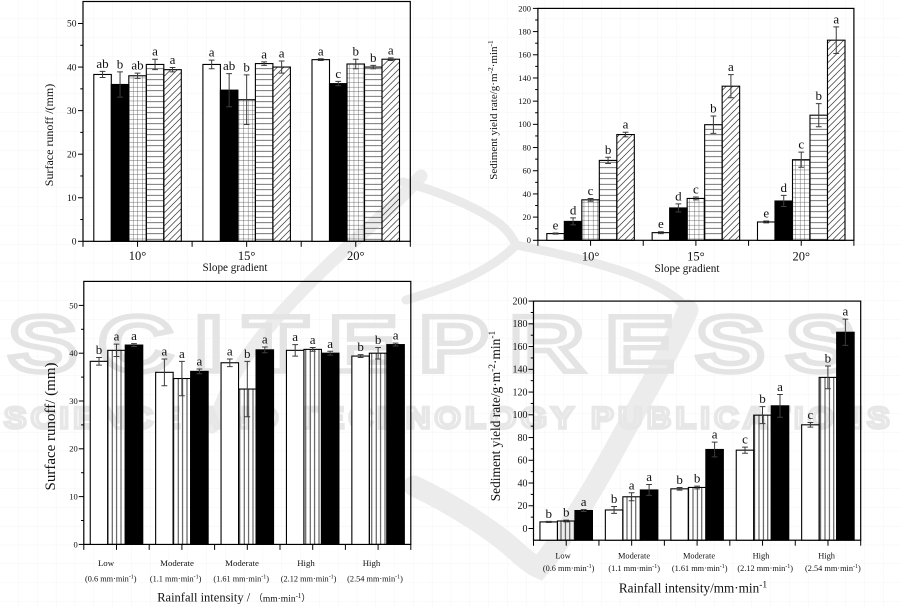 Image resolution: width=901 pixels, height=606 pixels. Describe the element at coordinates (449, 418) in the screenshot. I see `svg-text:SCIENCE AND TECHNOLOGY PUBLICA: SCIENCE AND TECHNOLOGY PUBLICATIONS` at that location.